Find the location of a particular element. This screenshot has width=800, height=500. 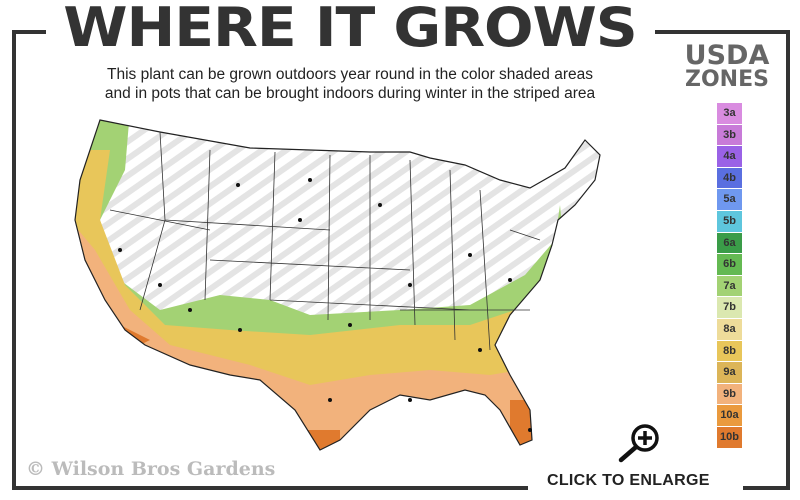

zone-swatch-4a: 4a is located at coordinates (729, 156).